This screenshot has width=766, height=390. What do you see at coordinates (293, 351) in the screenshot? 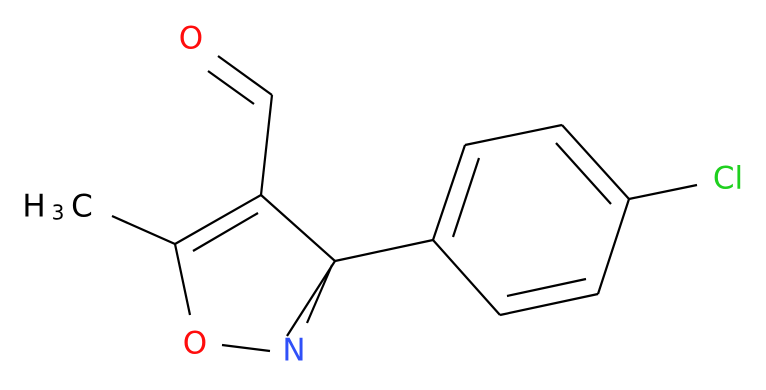
I see `atom-label: N` at bounding box center [293, 351].